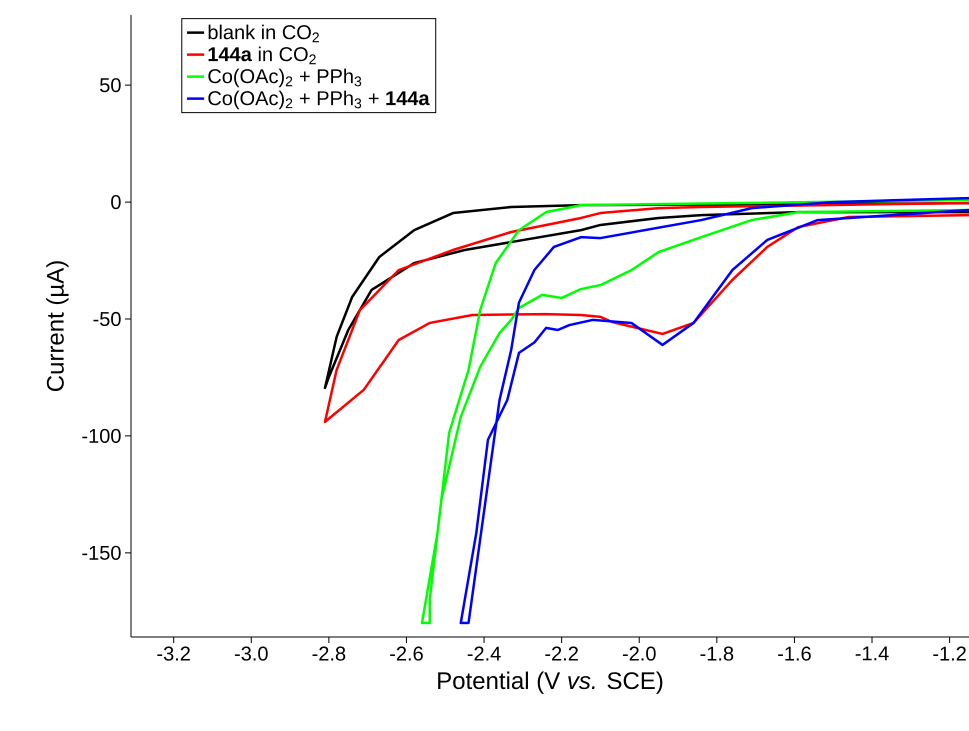 The width and height of the screenshot is (969, 731). Describe the element at coordinates (101, 553) in the screenshot. I see `y-tick-label: -150` at that location.